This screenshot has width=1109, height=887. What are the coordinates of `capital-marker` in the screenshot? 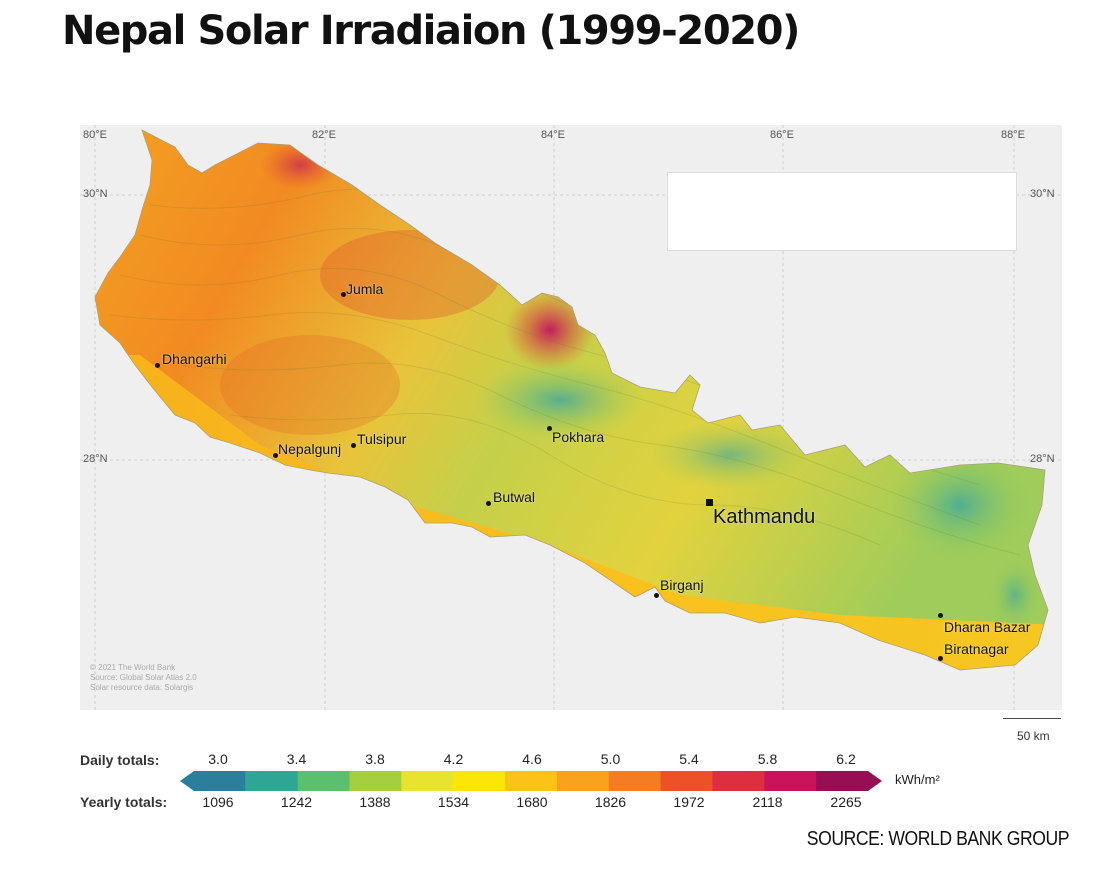 It's located at (709, 502).